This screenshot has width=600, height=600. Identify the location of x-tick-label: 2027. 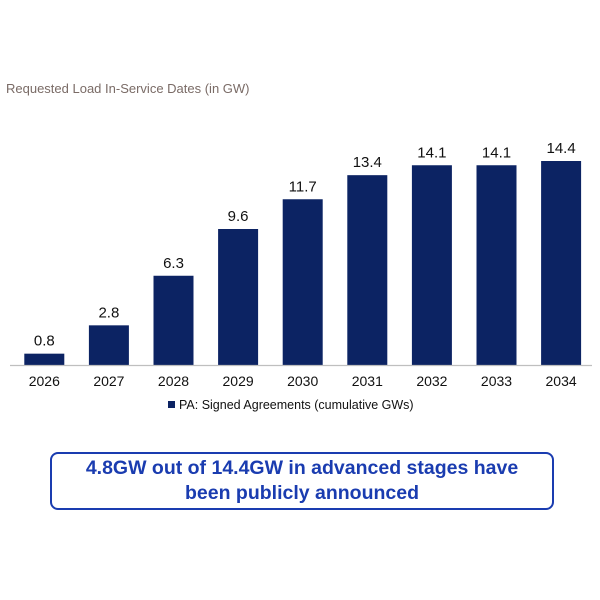
(108, 381).